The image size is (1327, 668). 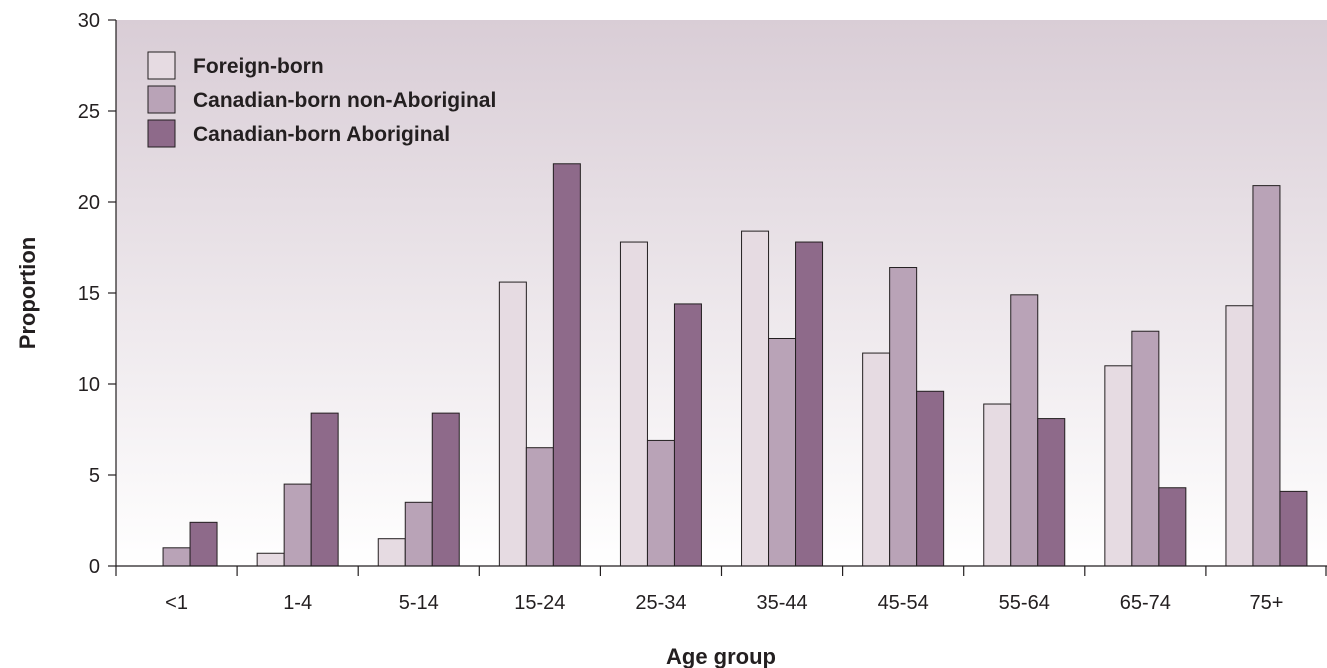 What do you see at coordinates (89, 21) in the screenshot?
I see `y-tick-label: 30` at bounding box center [89, 21].